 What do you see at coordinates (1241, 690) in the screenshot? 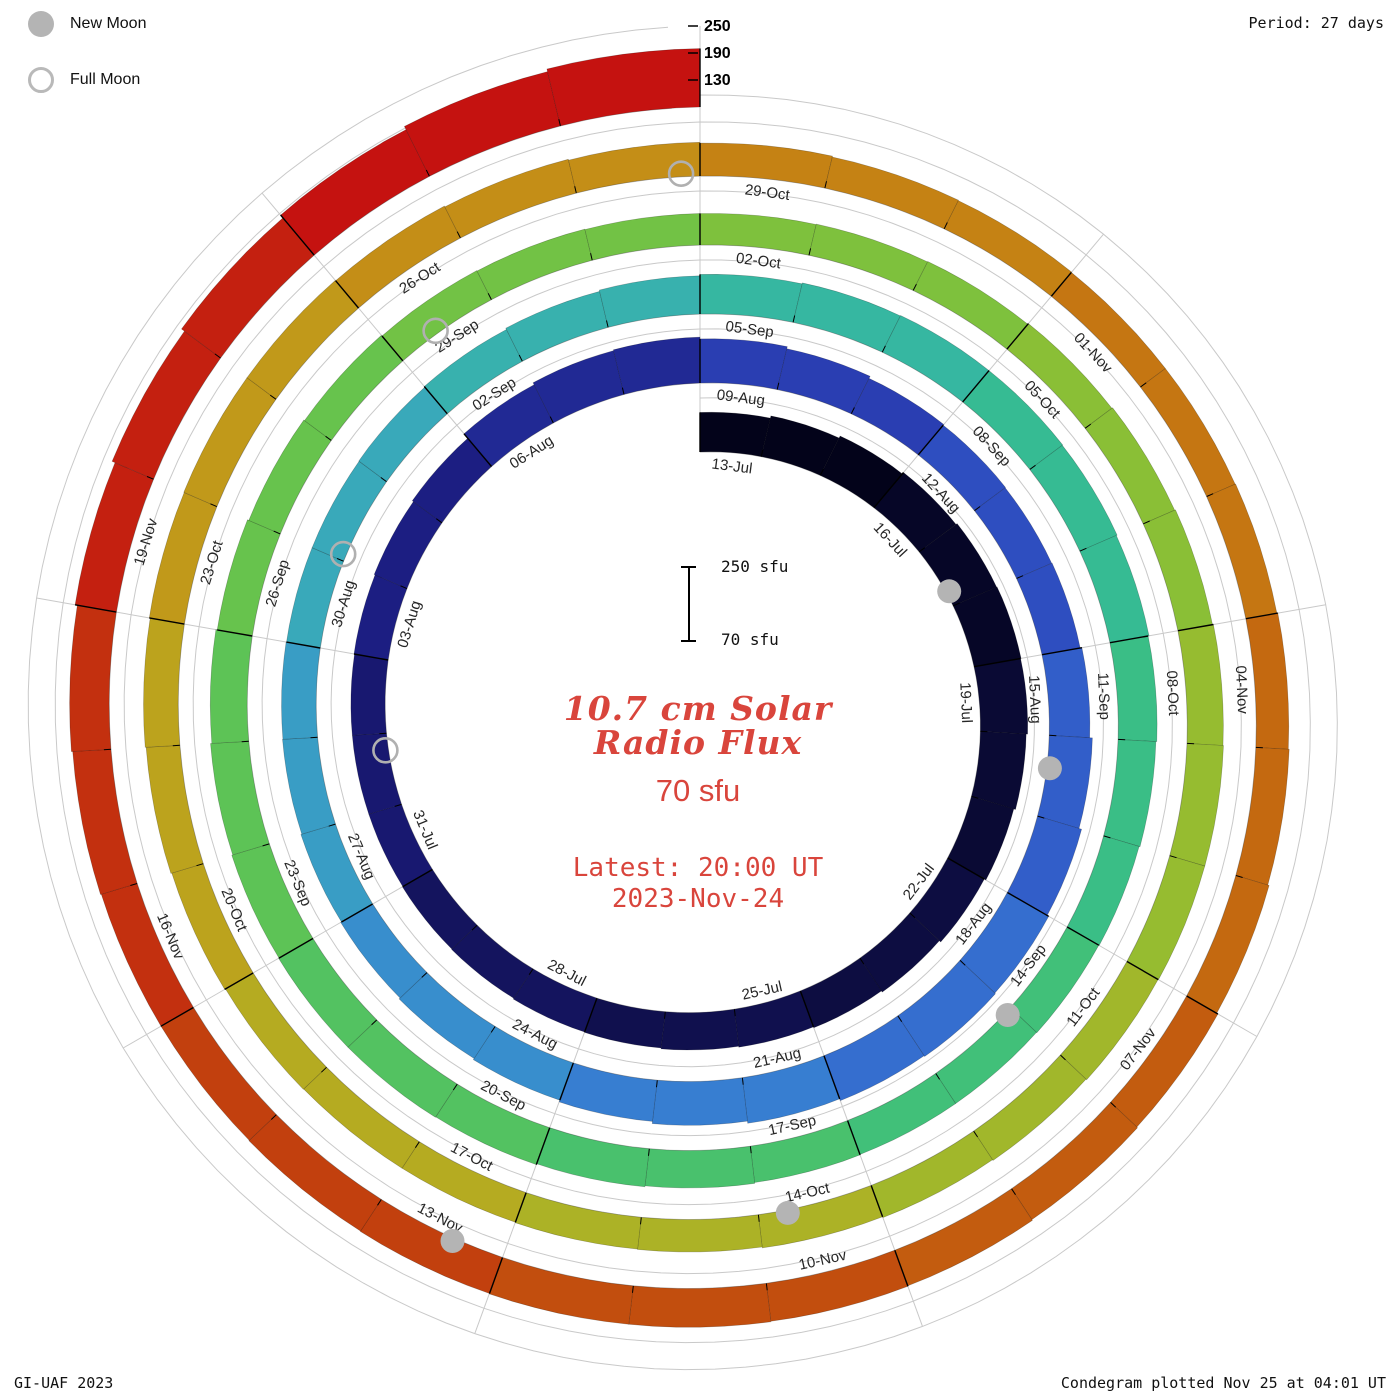
I see `date-label: 04-Nov` at bounding box center [1241, 690].